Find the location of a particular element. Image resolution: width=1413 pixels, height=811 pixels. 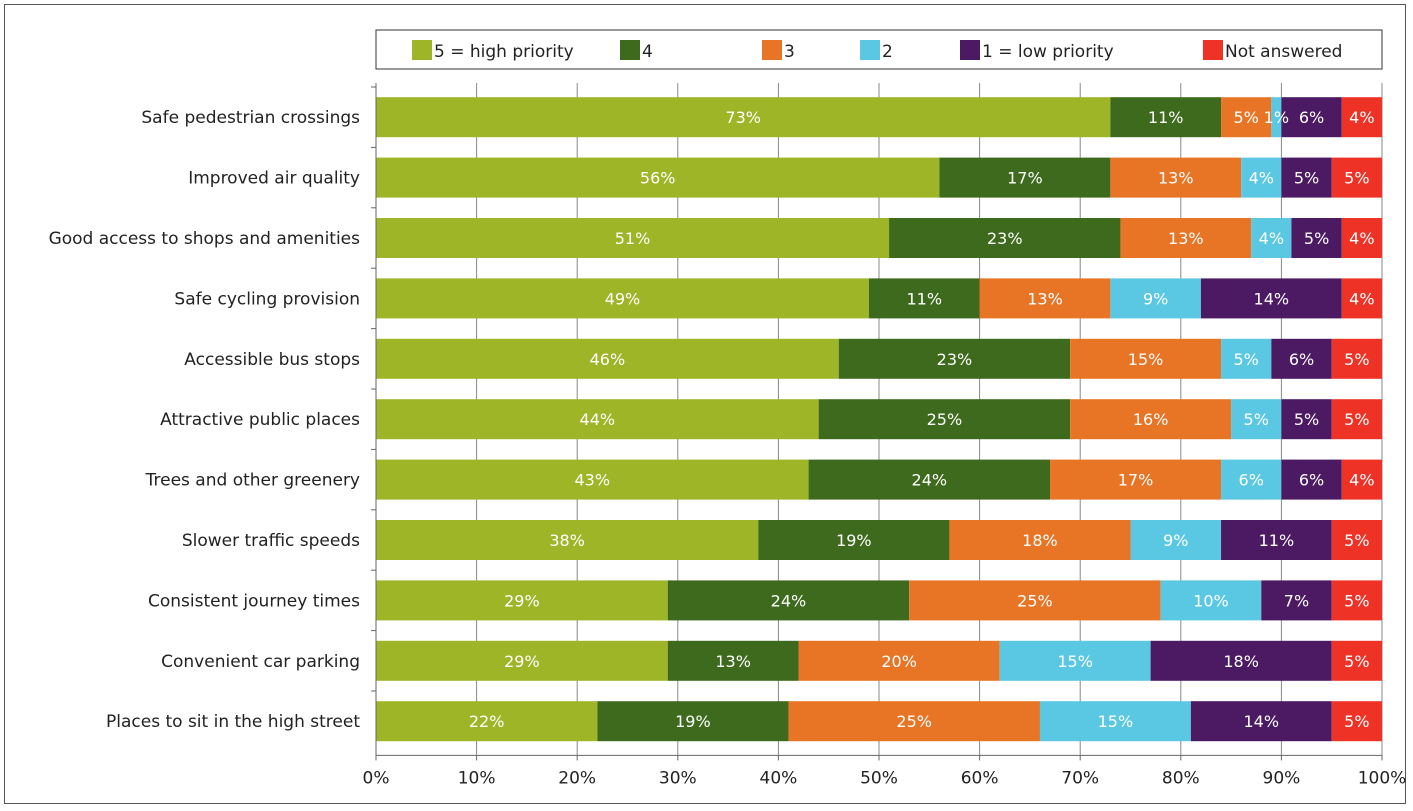

data-label: 38% is located at coordinates (567, 540).